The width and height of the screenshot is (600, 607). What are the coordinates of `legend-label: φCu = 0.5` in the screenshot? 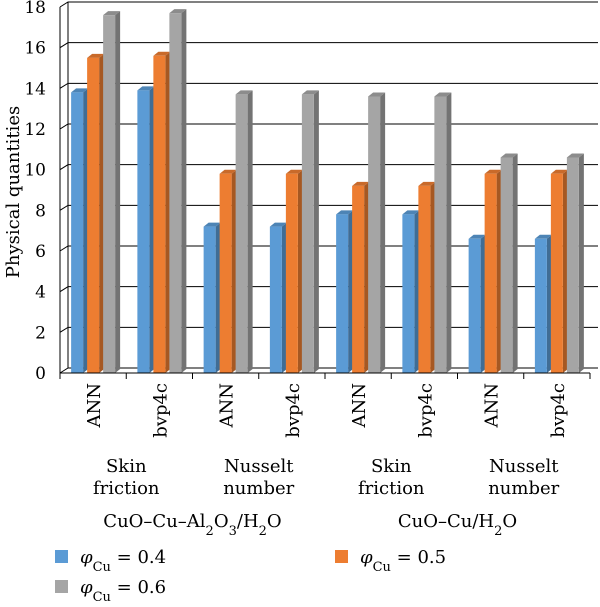 It's located at (403, 561).